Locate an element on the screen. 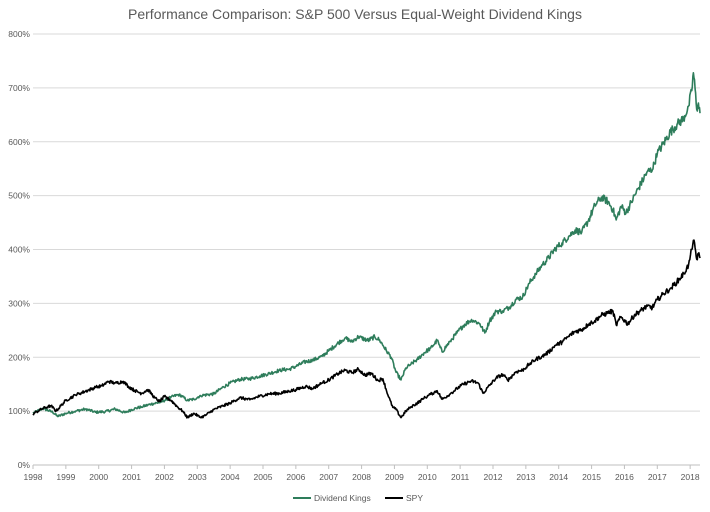 This screenshot has height=512, width=710. x-tick-label: 2016 is located at coordinates (624, 477).